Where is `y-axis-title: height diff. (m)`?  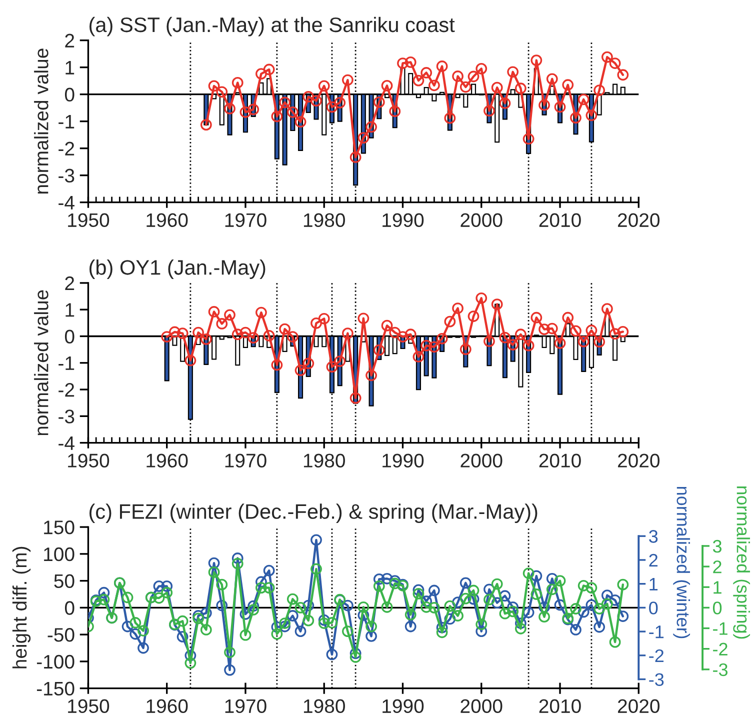 y-axis-title: height diff. (m) is located at coordinates (21, 607).